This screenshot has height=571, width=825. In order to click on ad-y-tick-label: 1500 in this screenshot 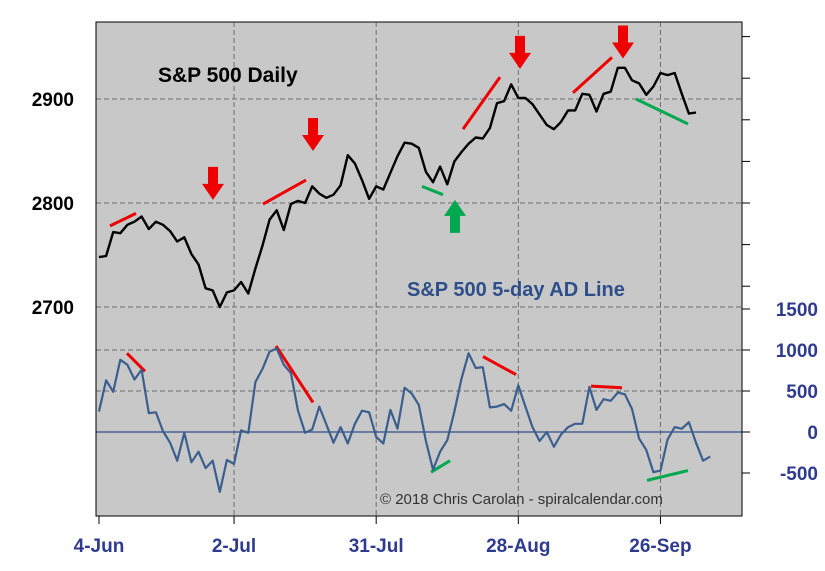, I will do `click(797, 310)`.